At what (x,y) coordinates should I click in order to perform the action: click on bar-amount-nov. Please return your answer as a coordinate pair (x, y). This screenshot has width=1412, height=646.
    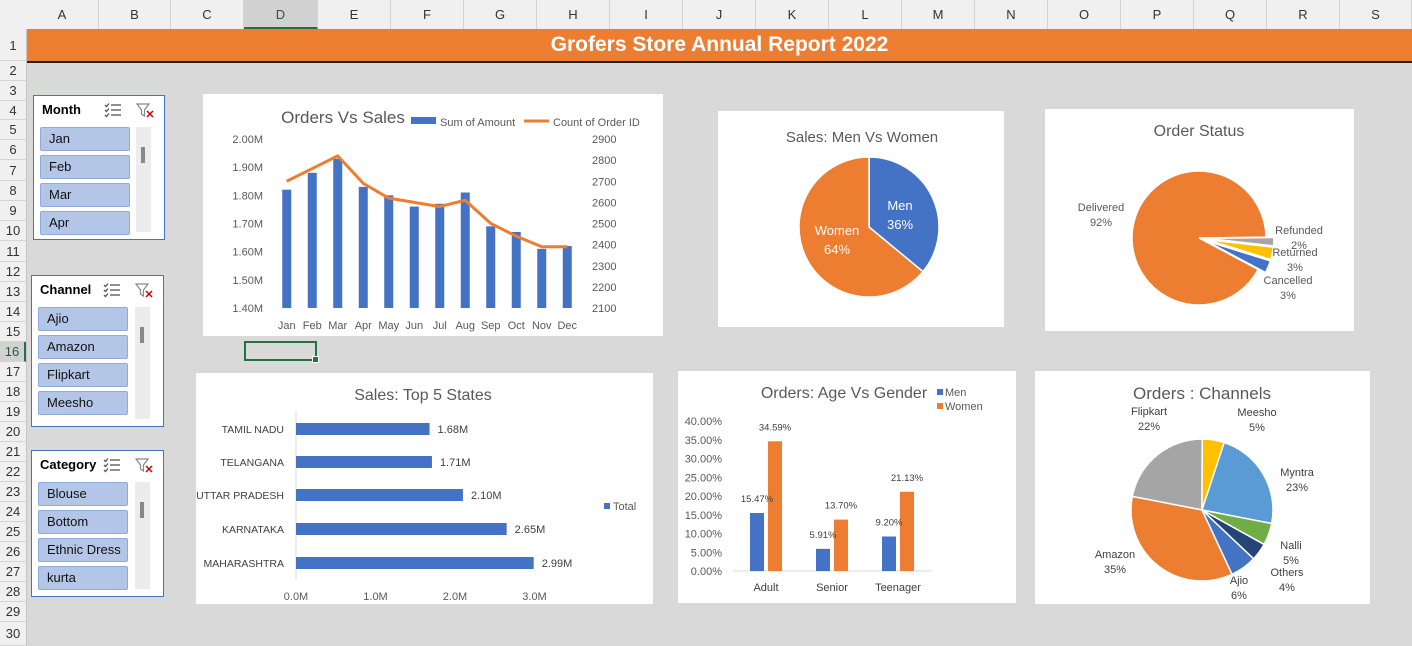
    Looking at the image, I should click on (542, 278).